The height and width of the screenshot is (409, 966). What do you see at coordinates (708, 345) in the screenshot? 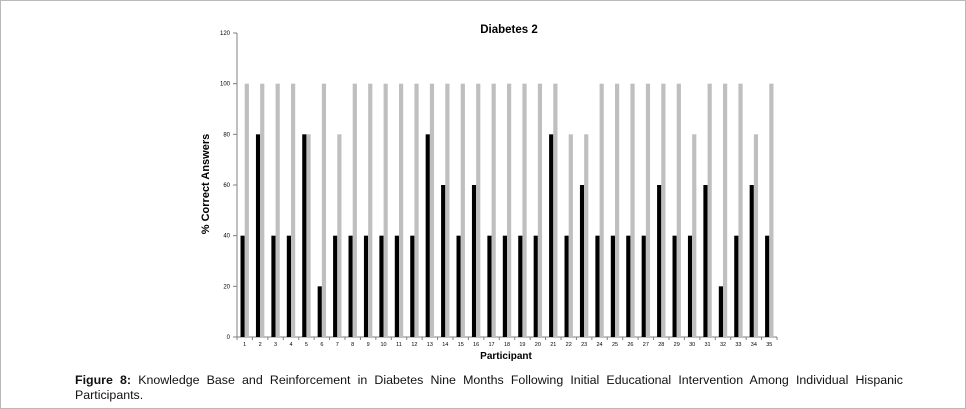
I see `x-tick-label: 31` at bounding box center [708, 345].